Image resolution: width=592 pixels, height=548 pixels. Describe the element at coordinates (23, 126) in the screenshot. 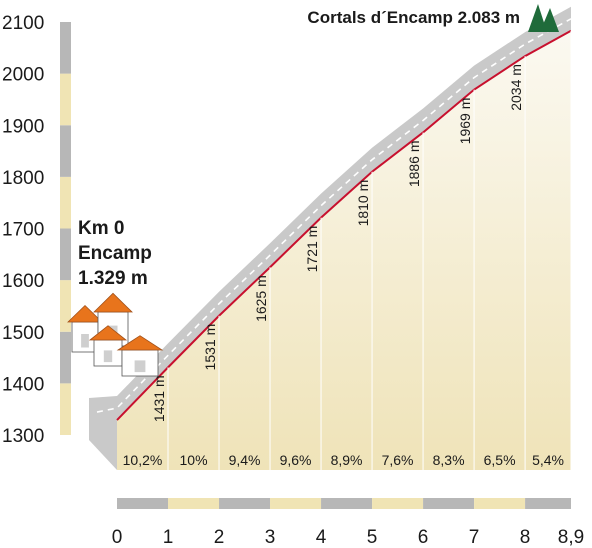

I see `y-tick-label: 1900` at that location.